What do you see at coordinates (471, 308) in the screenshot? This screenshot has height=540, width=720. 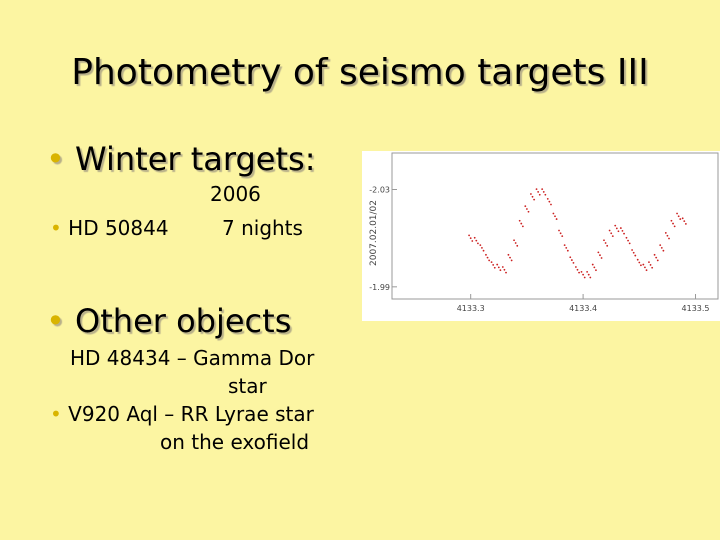 I see `x-tick-label: 4133.3` at bounding box center [471, 308].